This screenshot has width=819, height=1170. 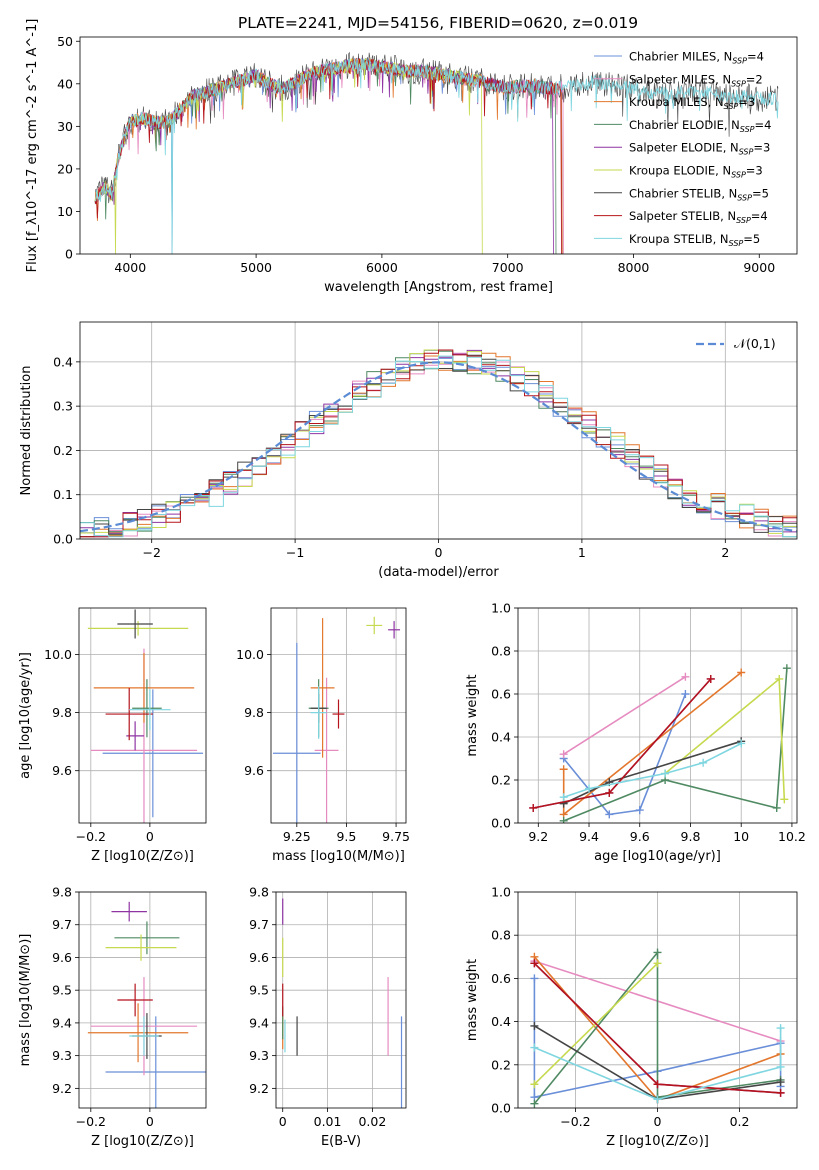 What do you see at coordinates (256, 267) in the screenshot?
I see `x-tick-label: 5000` at bounding box center [256, 267].